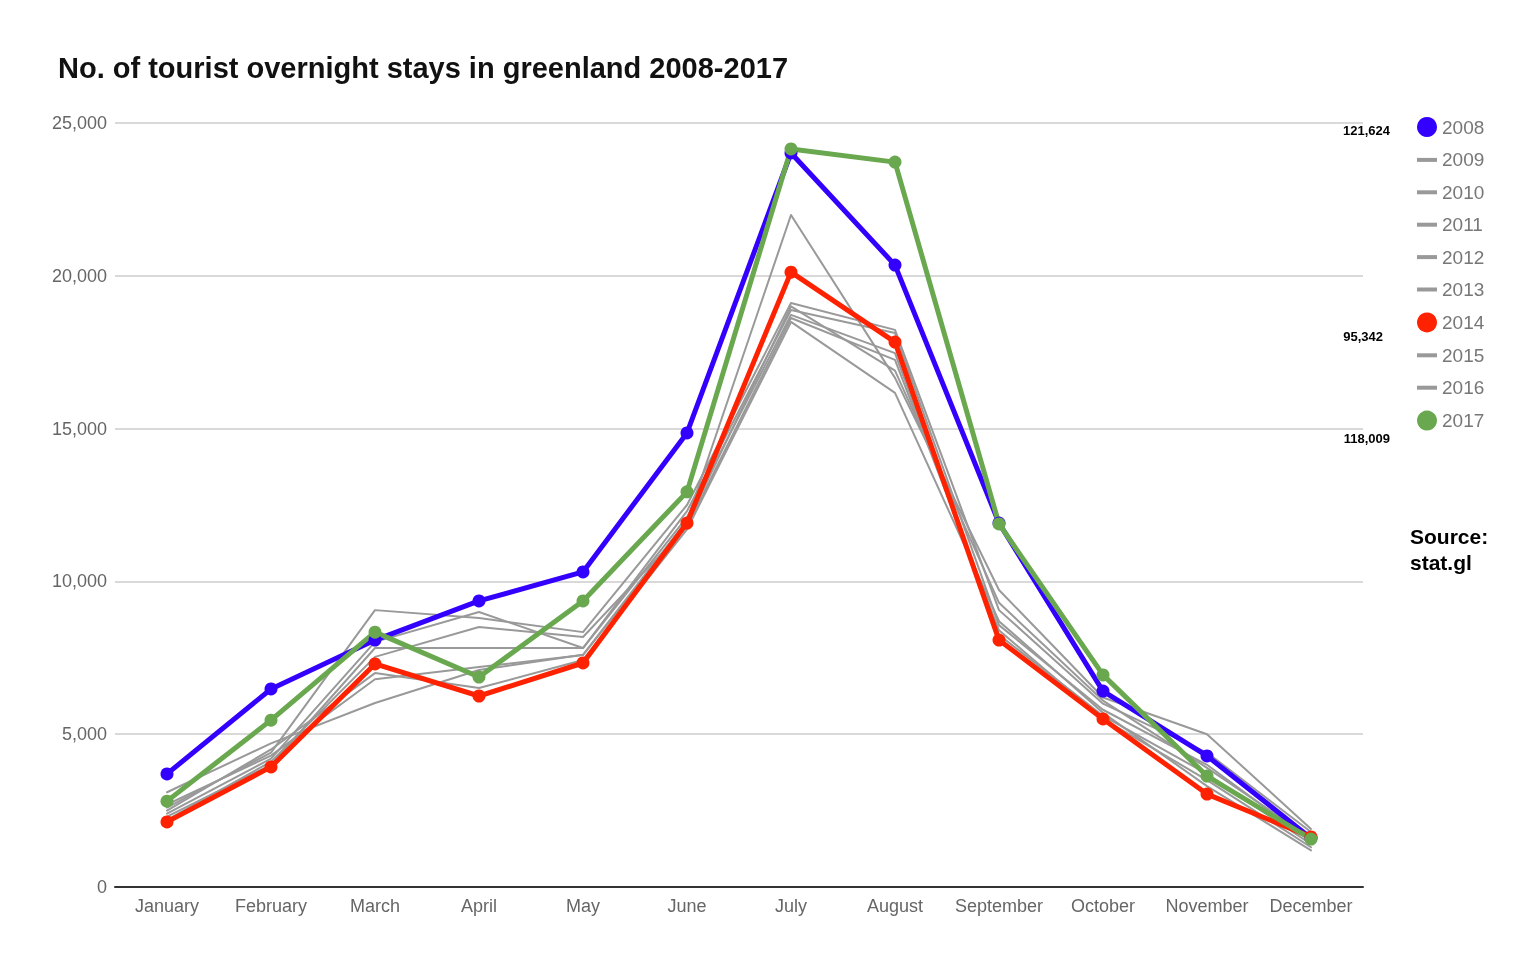  Describe the element at coordinates (1463, 421) in the screenshot. I see `legend-label: 2017` at that location.